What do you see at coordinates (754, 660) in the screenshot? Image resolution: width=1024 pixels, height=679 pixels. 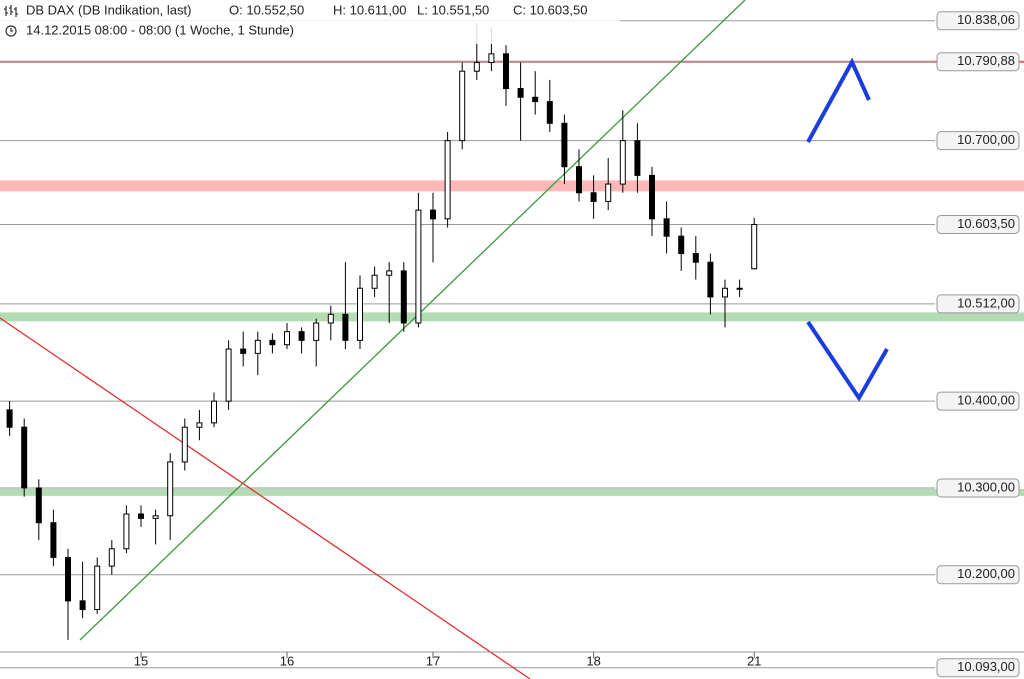 I see `x-tick-label: 21` at bounding box center [754, 660].